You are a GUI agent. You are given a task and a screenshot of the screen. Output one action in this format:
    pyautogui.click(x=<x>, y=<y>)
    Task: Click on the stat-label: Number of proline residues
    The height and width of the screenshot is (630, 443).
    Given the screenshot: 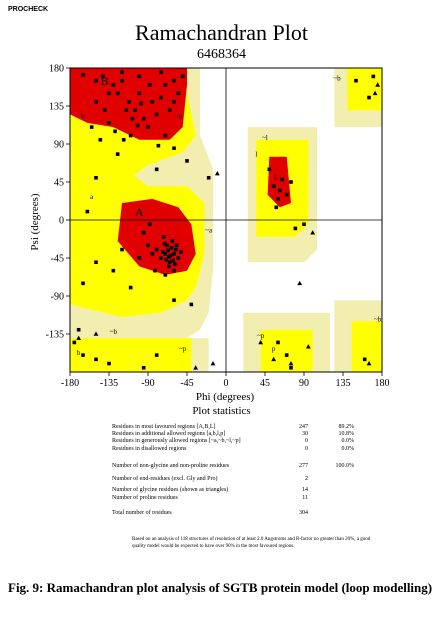 What is the action you would take?
    pyautogui.click(x=145, y=498)
    